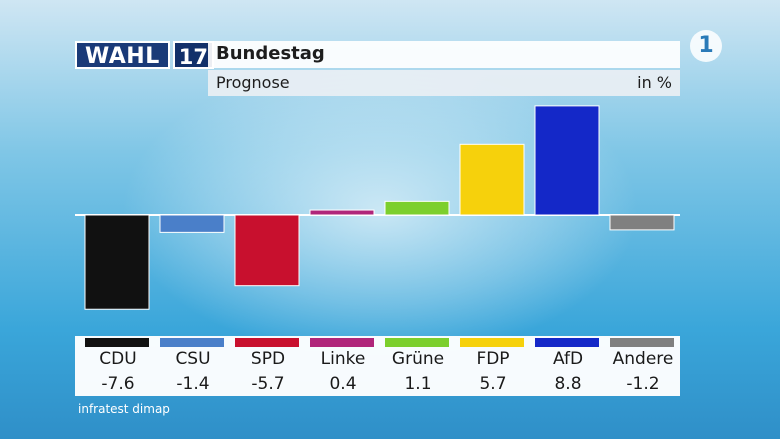 The height and width of the screenshot is (439, 780). What do you see at coordinates (706, 46) in the screenshot?
I see `ard-one-icon: 1` at bounding box center [706, 46].